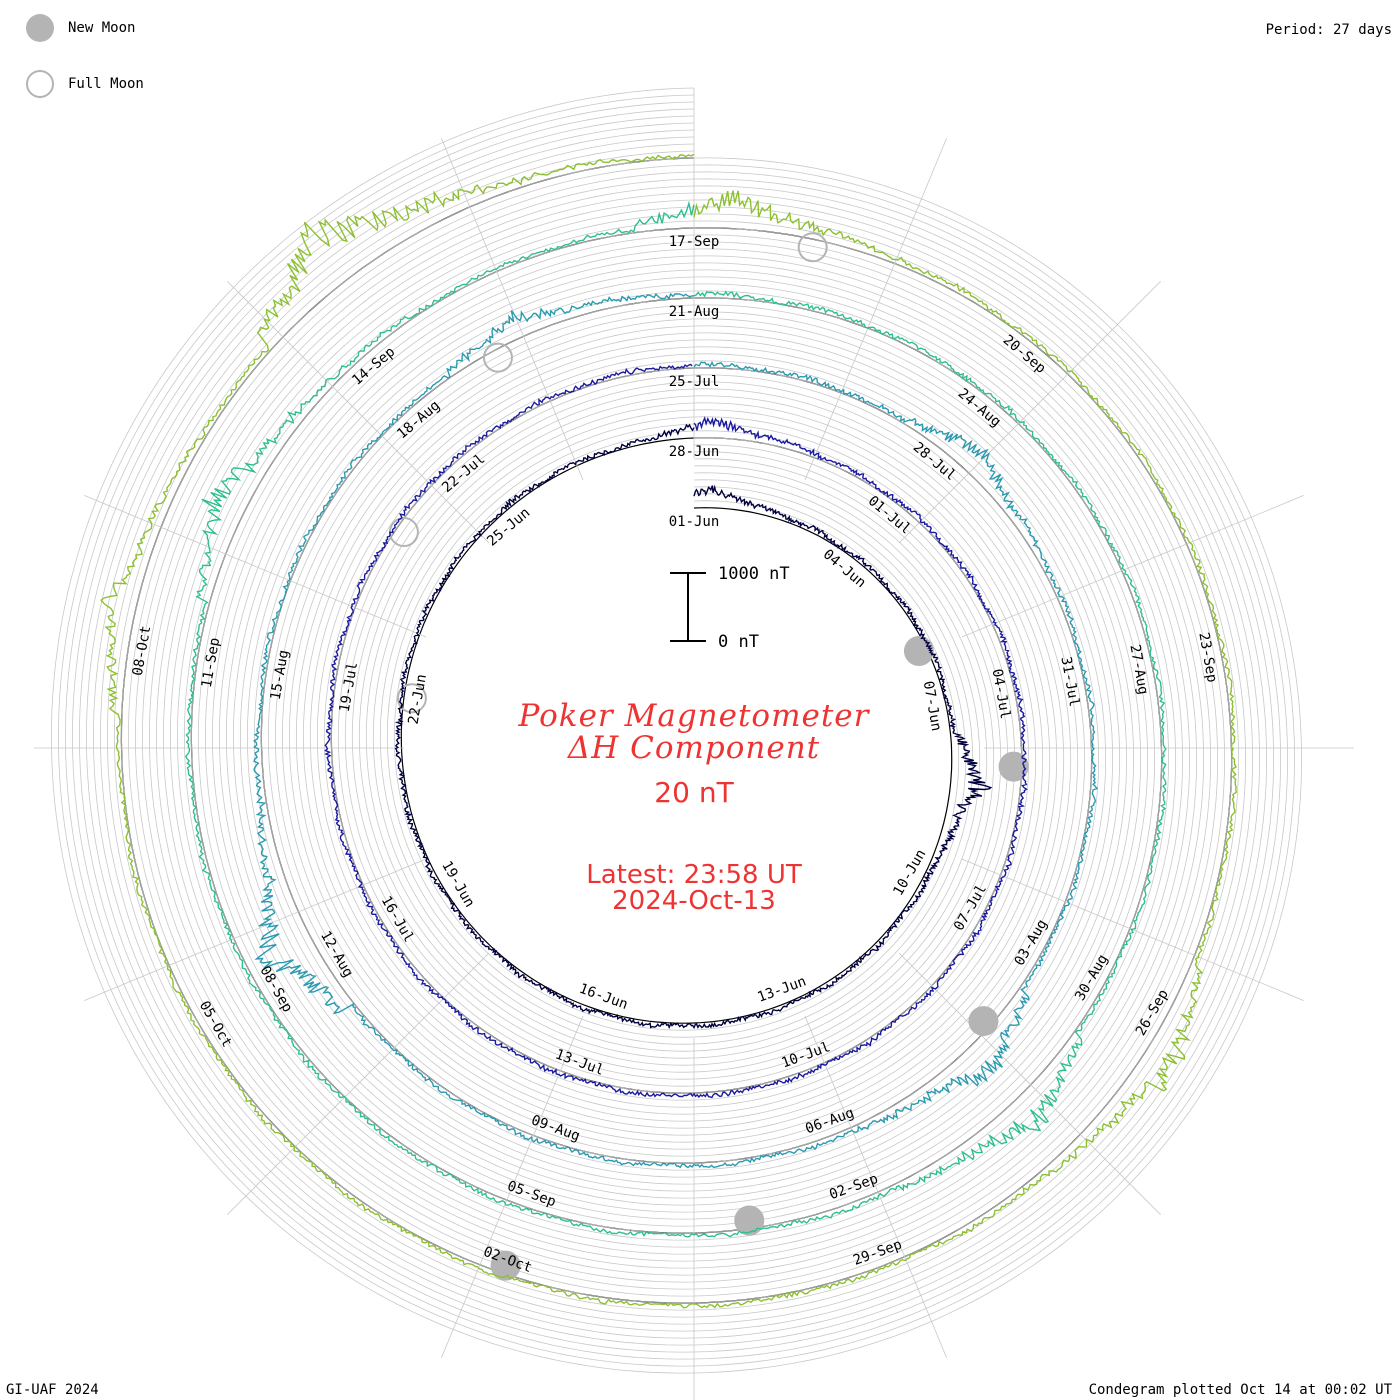  I want to click on date-tick-label: 13-Jun, so click(781, 989).